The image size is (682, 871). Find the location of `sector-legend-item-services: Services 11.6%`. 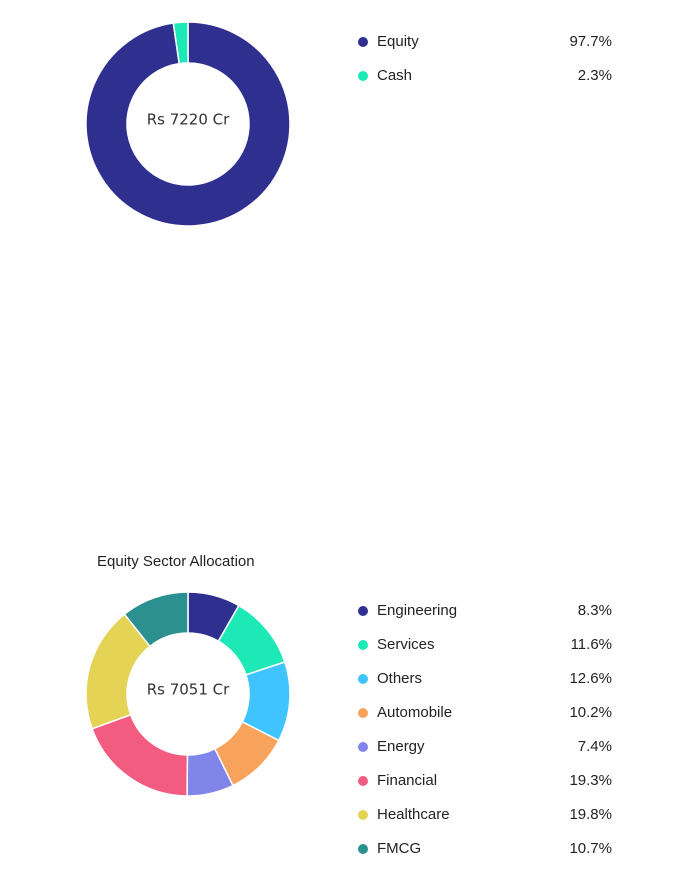

sector-legend-item-services: Services 11.6% is located at coordinates (486, 650).